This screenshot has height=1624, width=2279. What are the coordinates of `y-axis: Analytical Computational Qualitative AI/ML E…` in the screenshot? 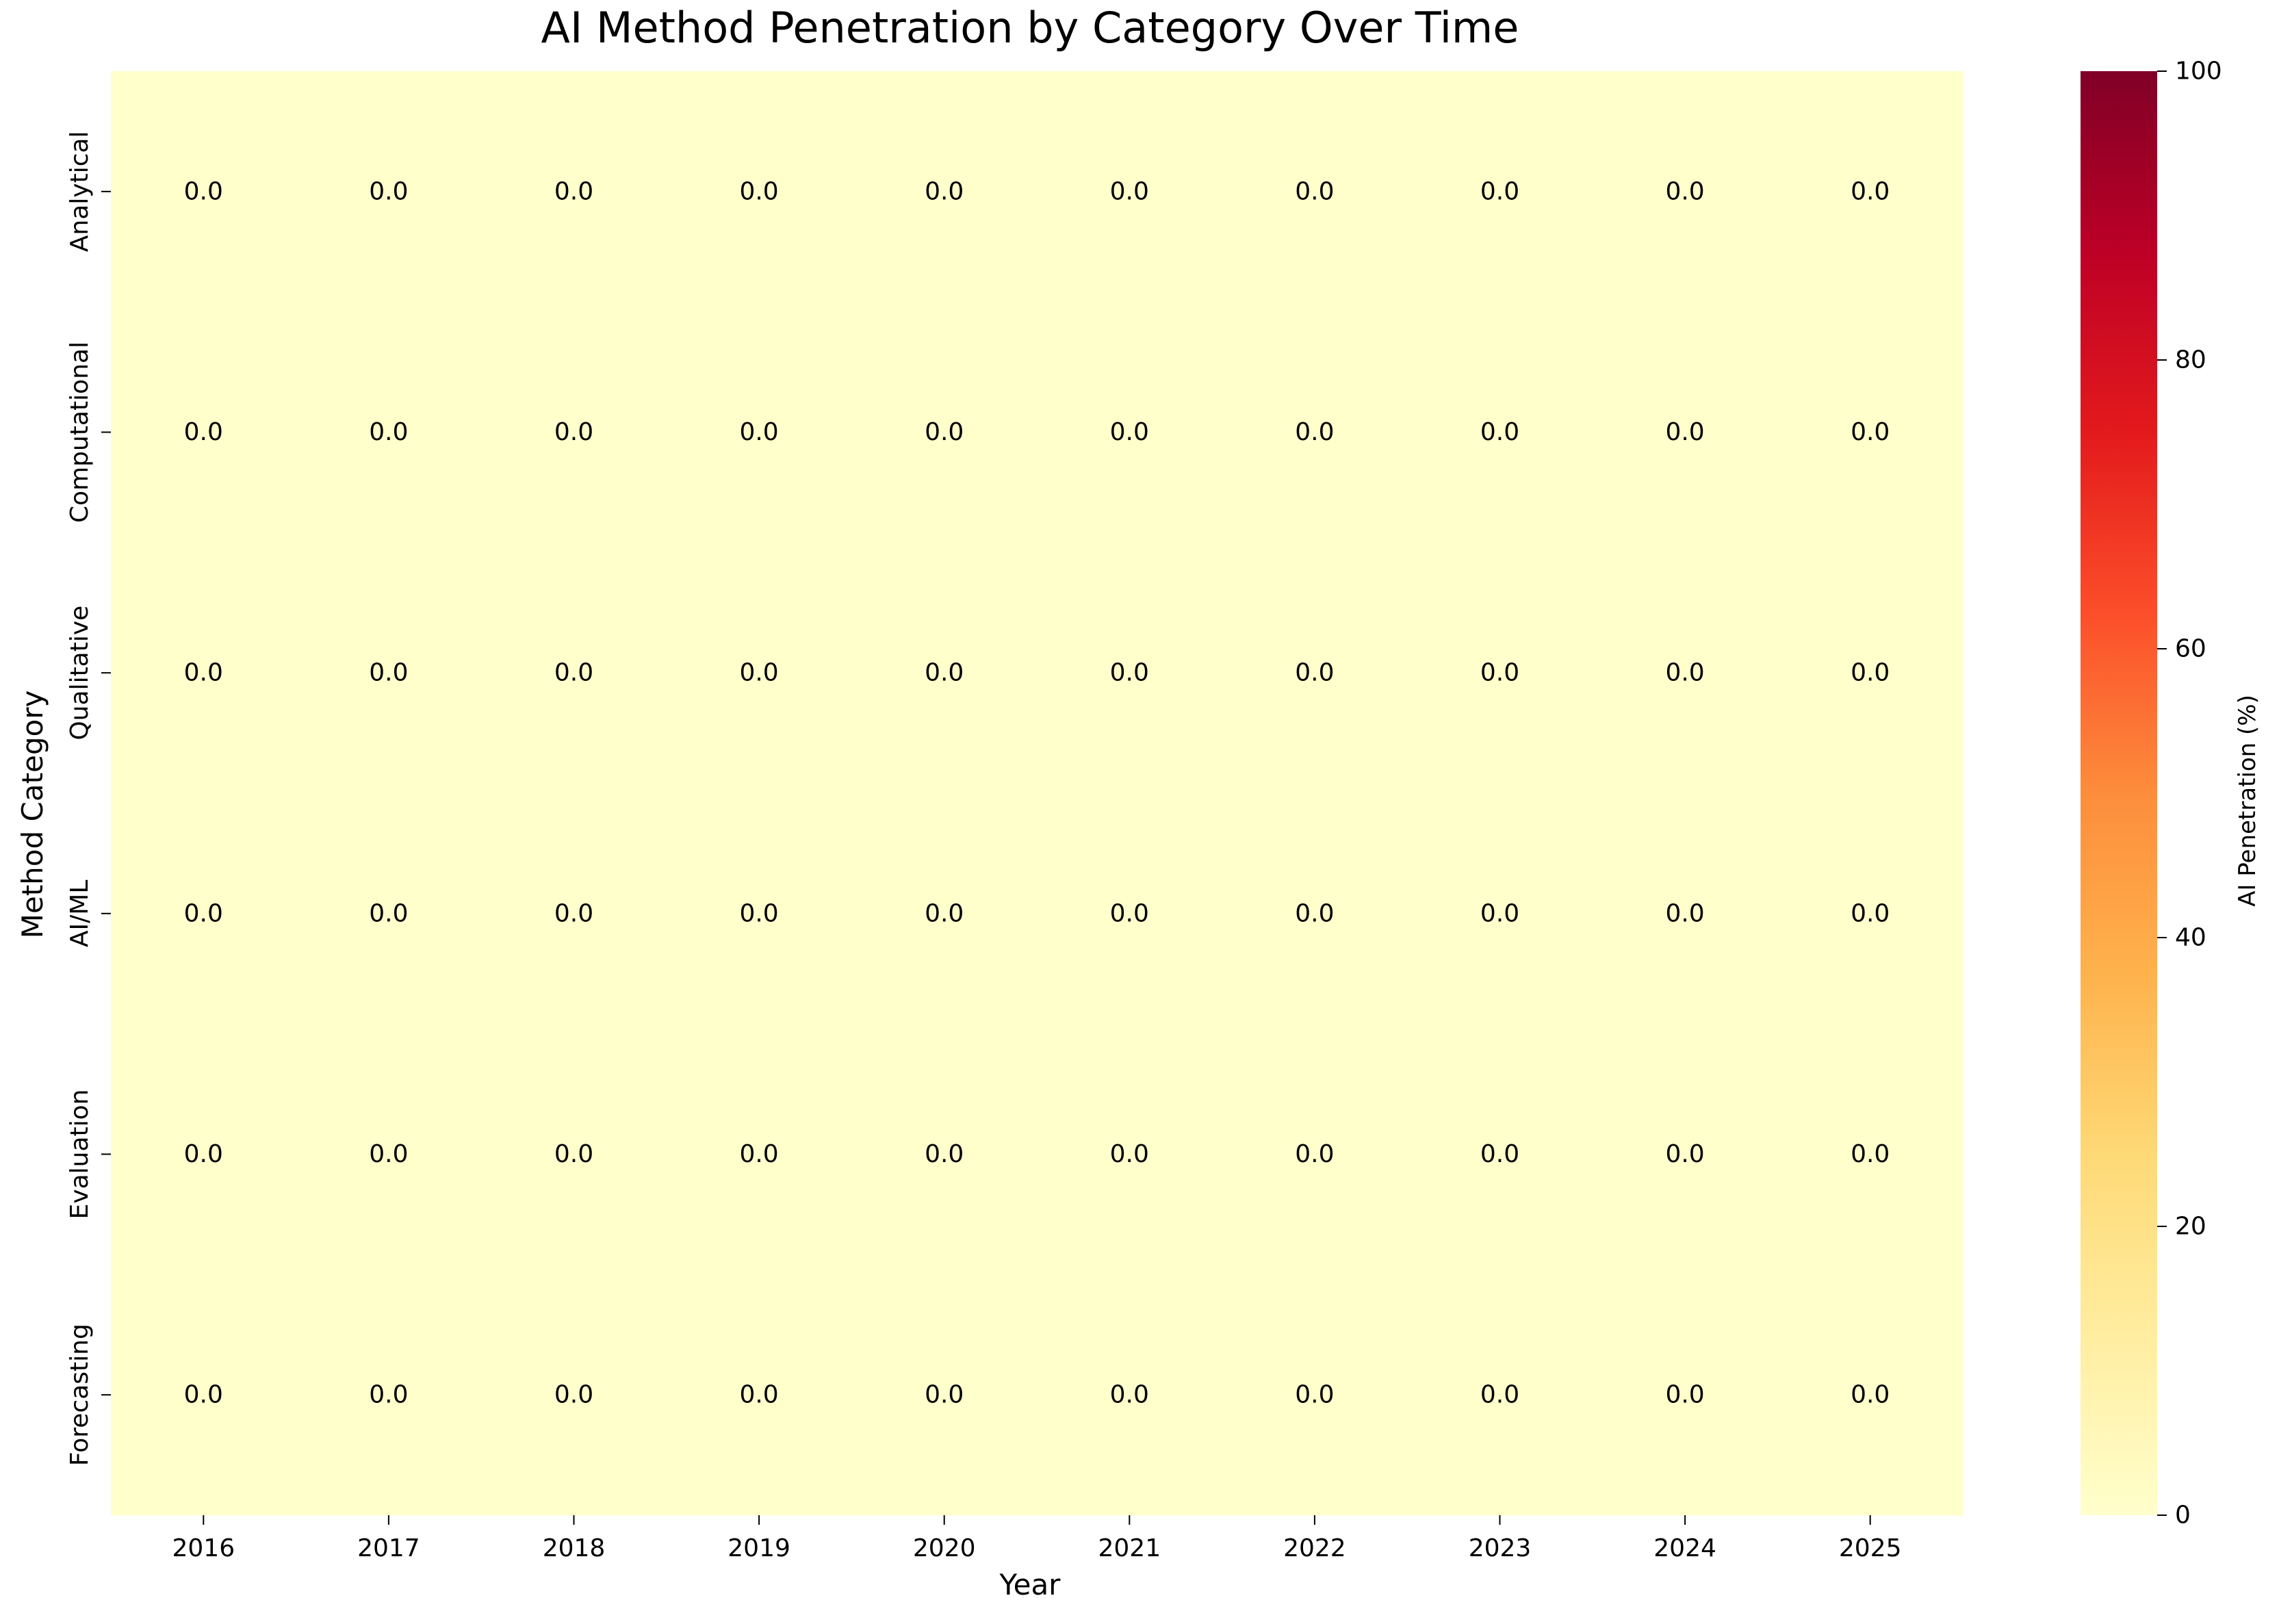 It's located at (89, 799).